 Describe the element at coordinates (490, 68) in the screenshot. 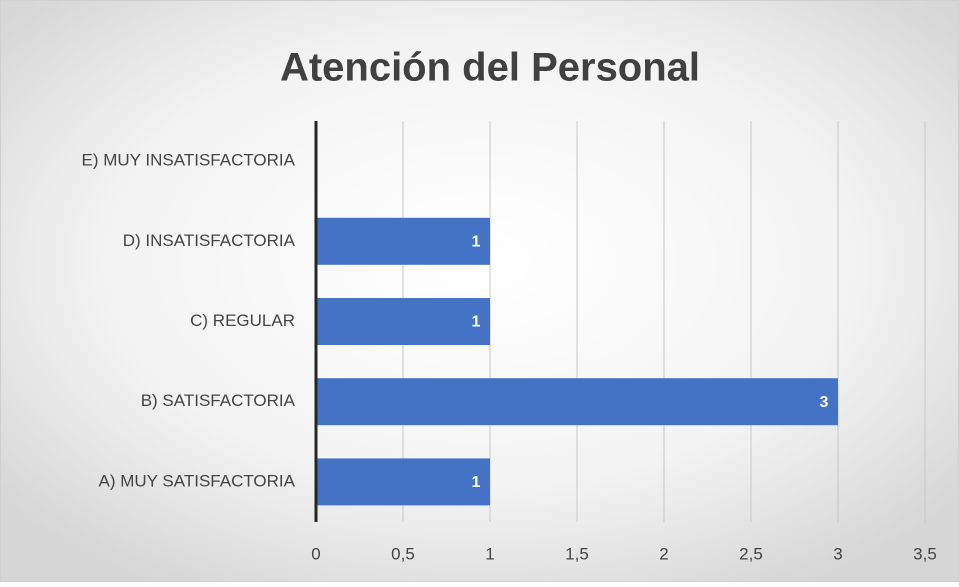

I see `chart-title: Atención del Personal` at that location.